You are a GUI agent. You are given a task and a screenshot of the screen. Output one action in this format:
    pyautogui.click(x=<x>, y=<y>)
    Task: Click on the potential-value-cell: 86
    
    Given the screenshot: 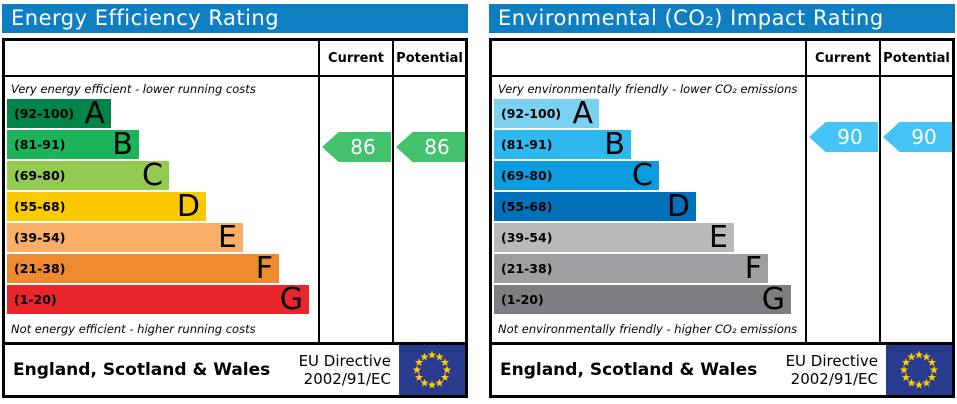 What is the action you would take?
    pyautogui.click(x=428, y=209)
    